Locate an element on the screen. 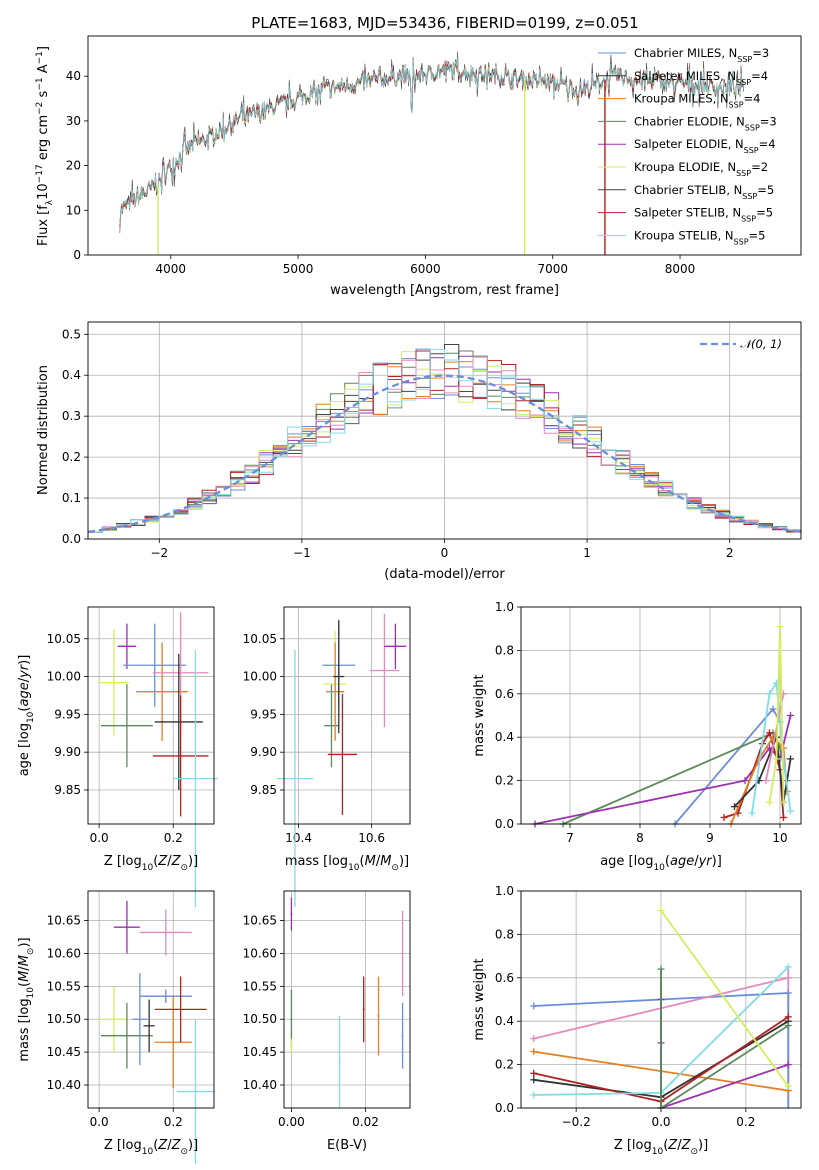  x-tick: −2 is located at coordinates (159, 549).